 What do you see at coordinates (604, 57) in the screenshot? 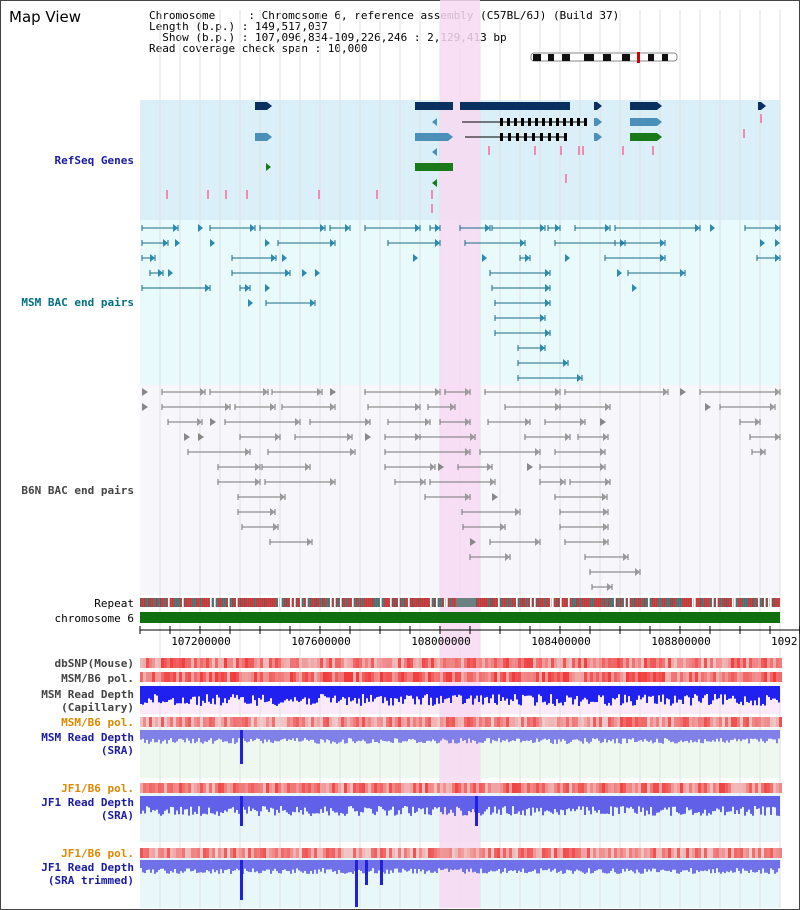
I see `chromosome-ideogram` at bounding box center [604, 57].